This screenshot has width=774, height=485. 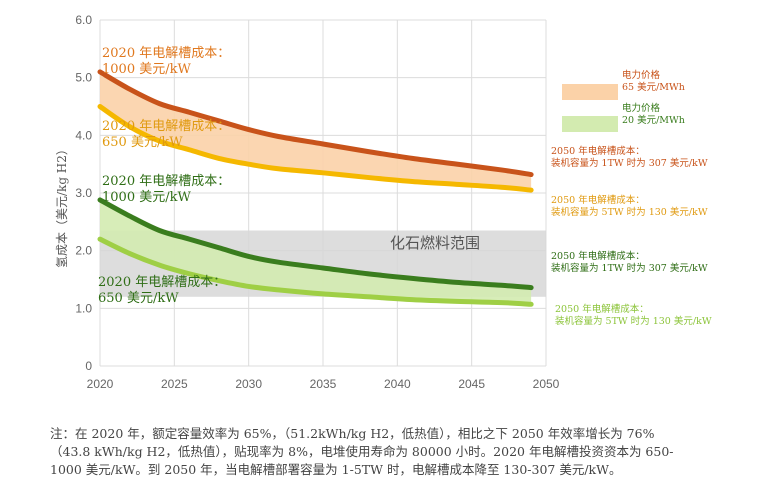 I want to click on legend-band-green-label: 电力价格 20 美元/MWh, so click(x=653, y=115).